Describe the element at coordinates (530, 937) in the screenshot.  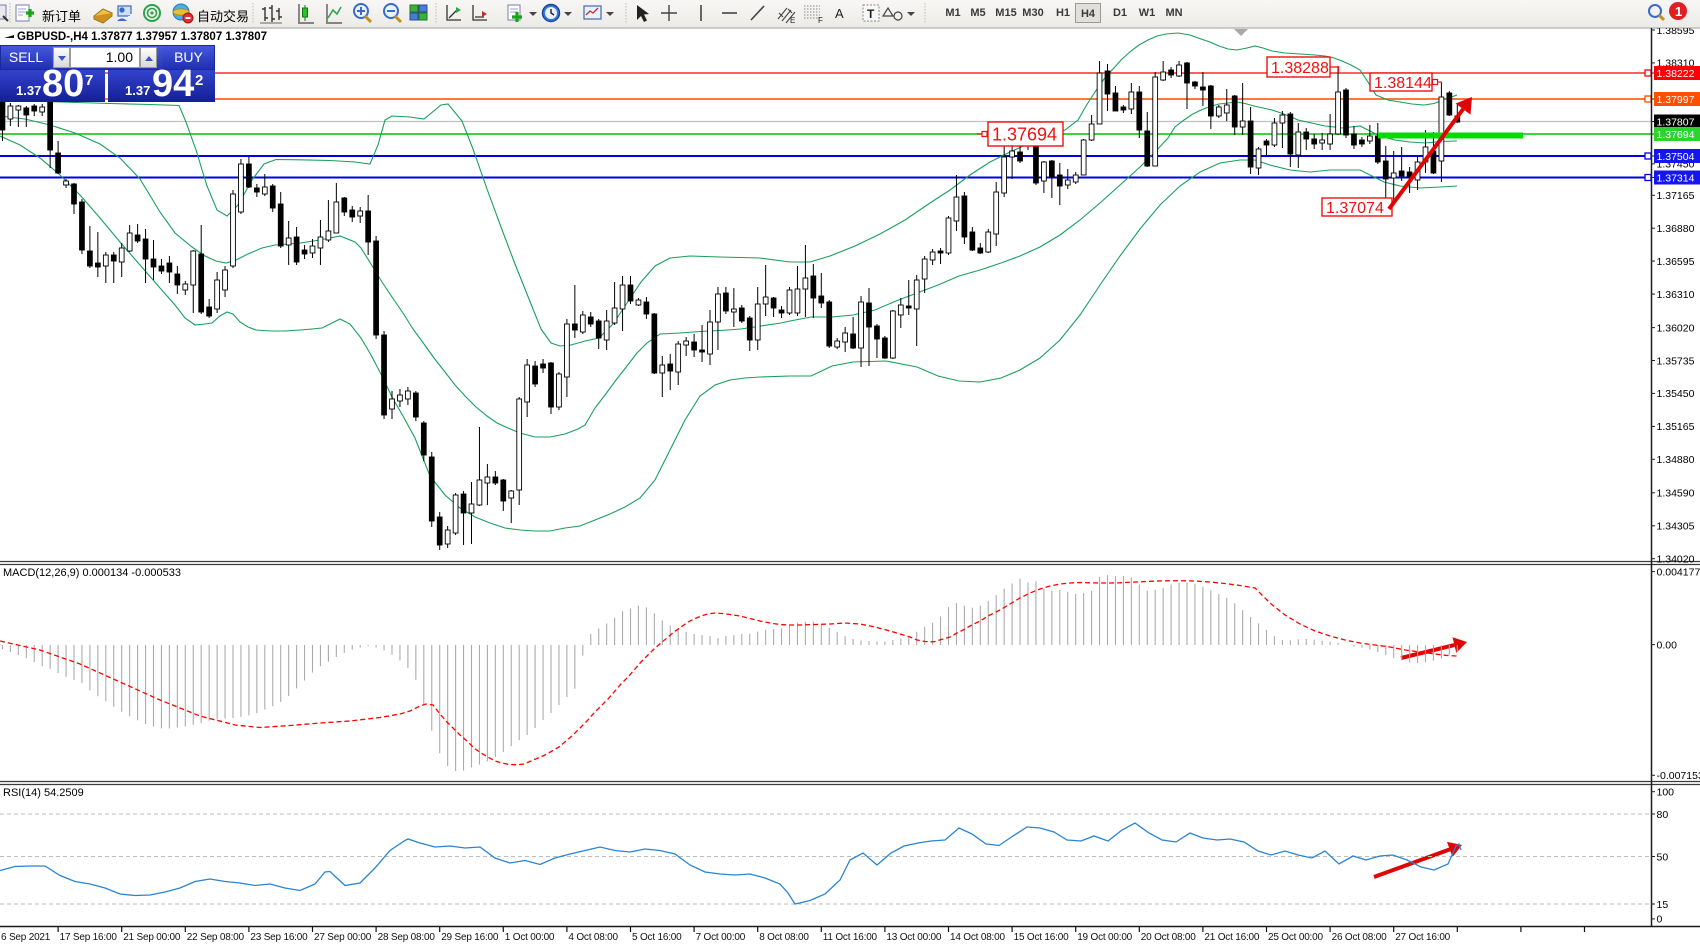
I see `svg-text: 1 Oct 00:00` at that location.